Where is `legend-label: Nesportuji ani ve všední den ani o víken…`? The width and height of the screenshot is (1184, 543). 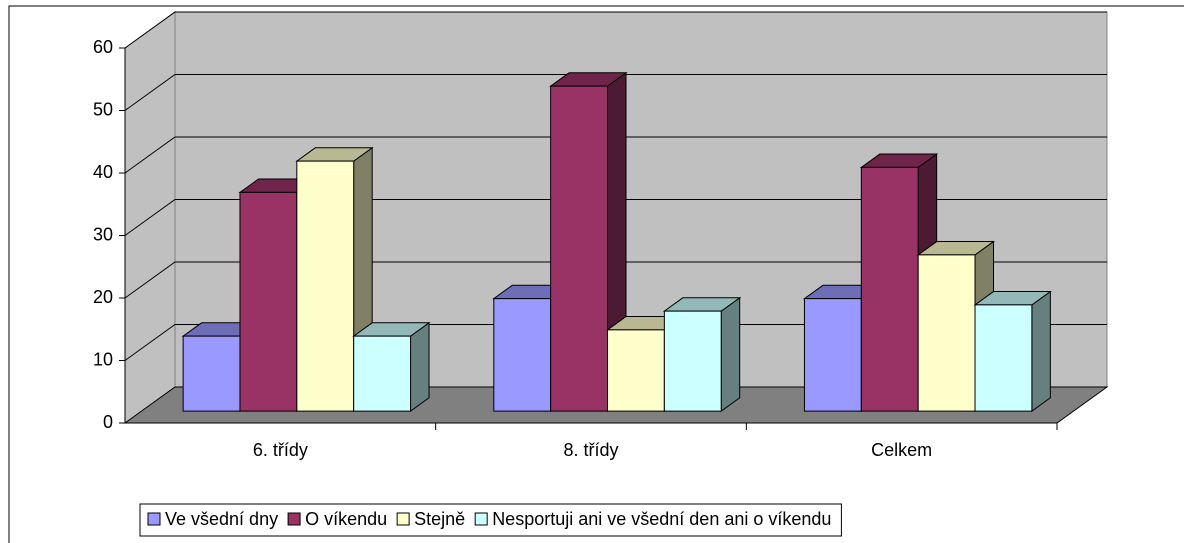 legend-label: Nesportuji ani ve všední den ani o víken… is located at coordinates (661, 519).